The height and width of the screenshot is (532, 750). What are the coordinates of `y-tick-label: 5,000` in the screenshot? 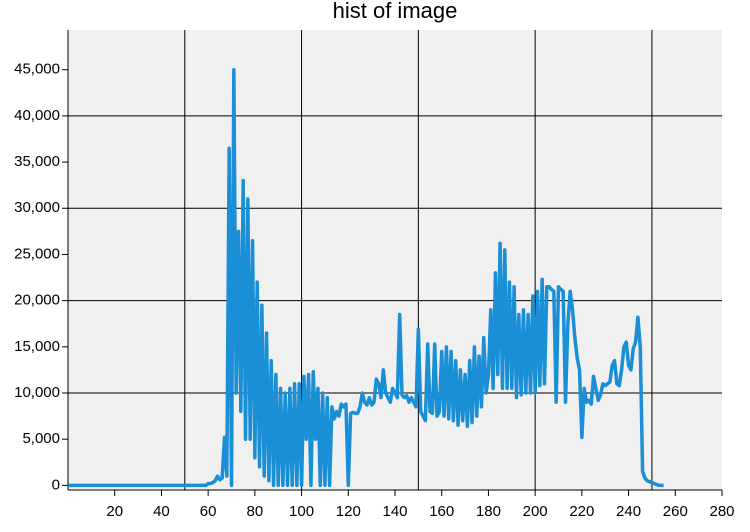 It's located at (41, 438).